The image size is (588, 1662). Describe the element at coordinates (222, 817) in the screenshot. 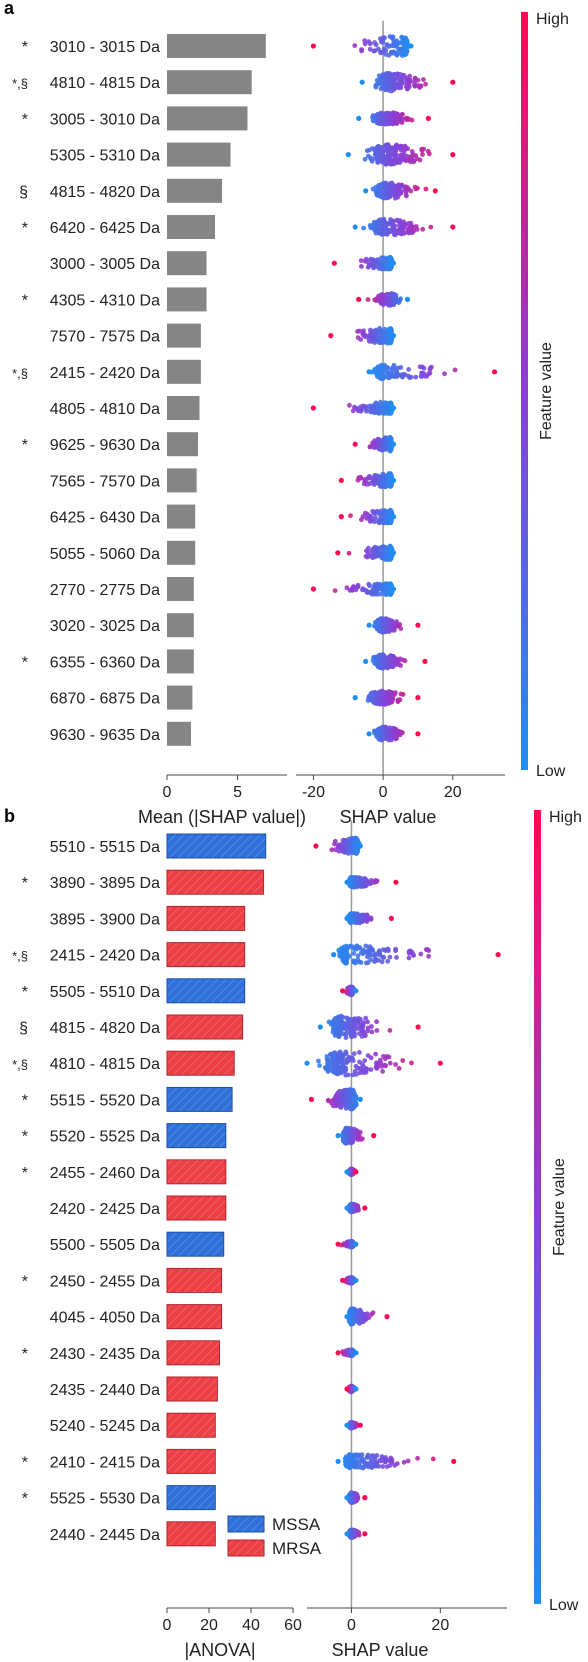

I see `bar-x-axis-title: Mean (|SHAP value|)` at that location.